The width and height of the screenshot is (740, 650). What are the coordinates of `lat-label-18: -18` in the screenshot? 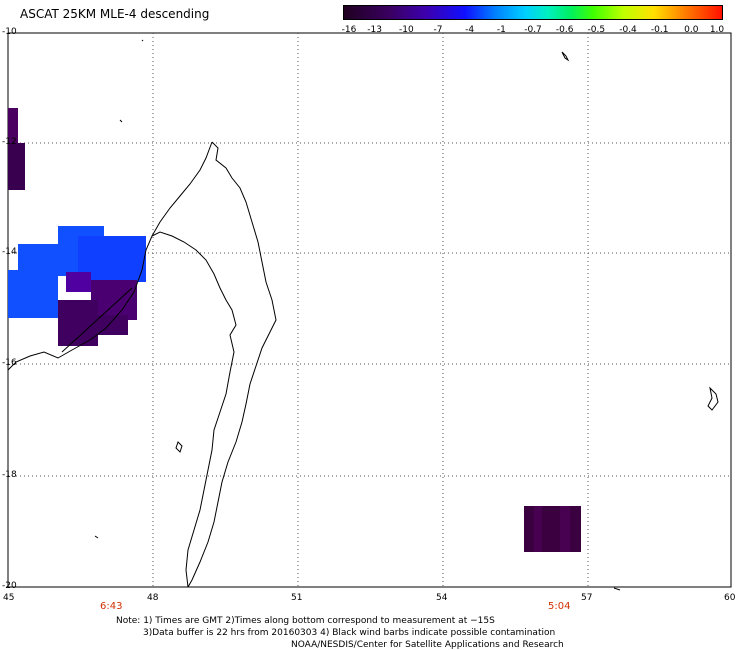 It's located at (9, 475).